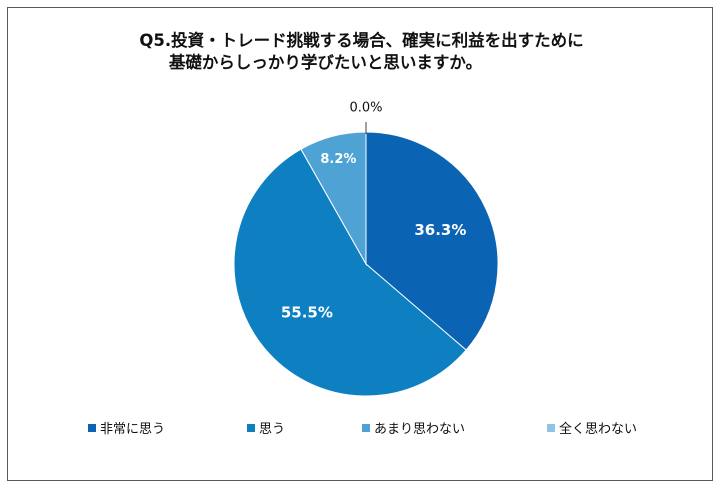  What do you see at coordinates (361, 40) in the screenshot?
I see `chart-title-line-1: Q5.投資・トレード挑戦する場合、確実に利益を出すために` at bounding box center [361, 40].